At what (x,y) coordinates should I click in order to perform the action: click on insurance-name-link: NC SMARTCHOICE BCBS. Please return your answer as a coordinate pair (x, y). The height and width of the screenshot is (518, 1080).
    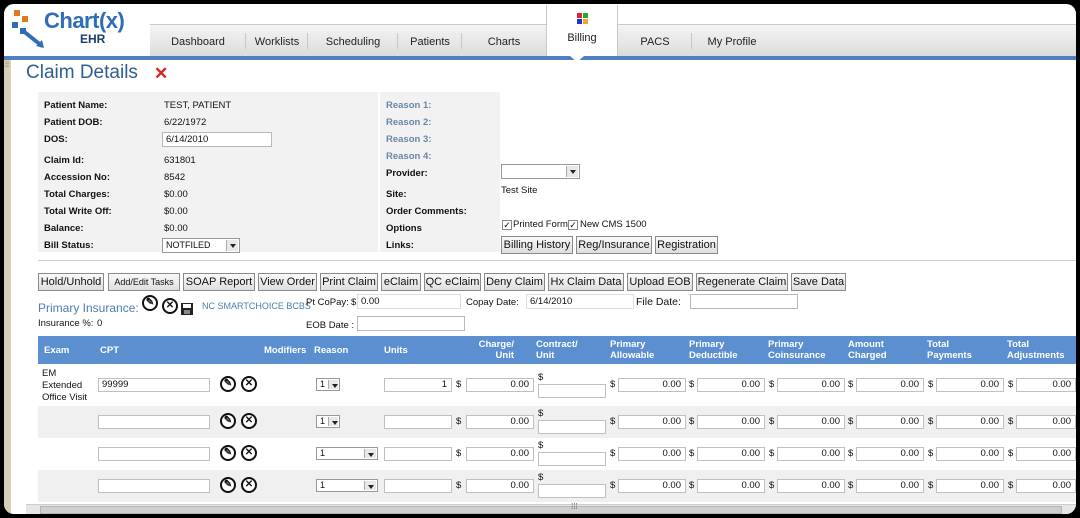
    Looking at the image, I should click on (256, 306).